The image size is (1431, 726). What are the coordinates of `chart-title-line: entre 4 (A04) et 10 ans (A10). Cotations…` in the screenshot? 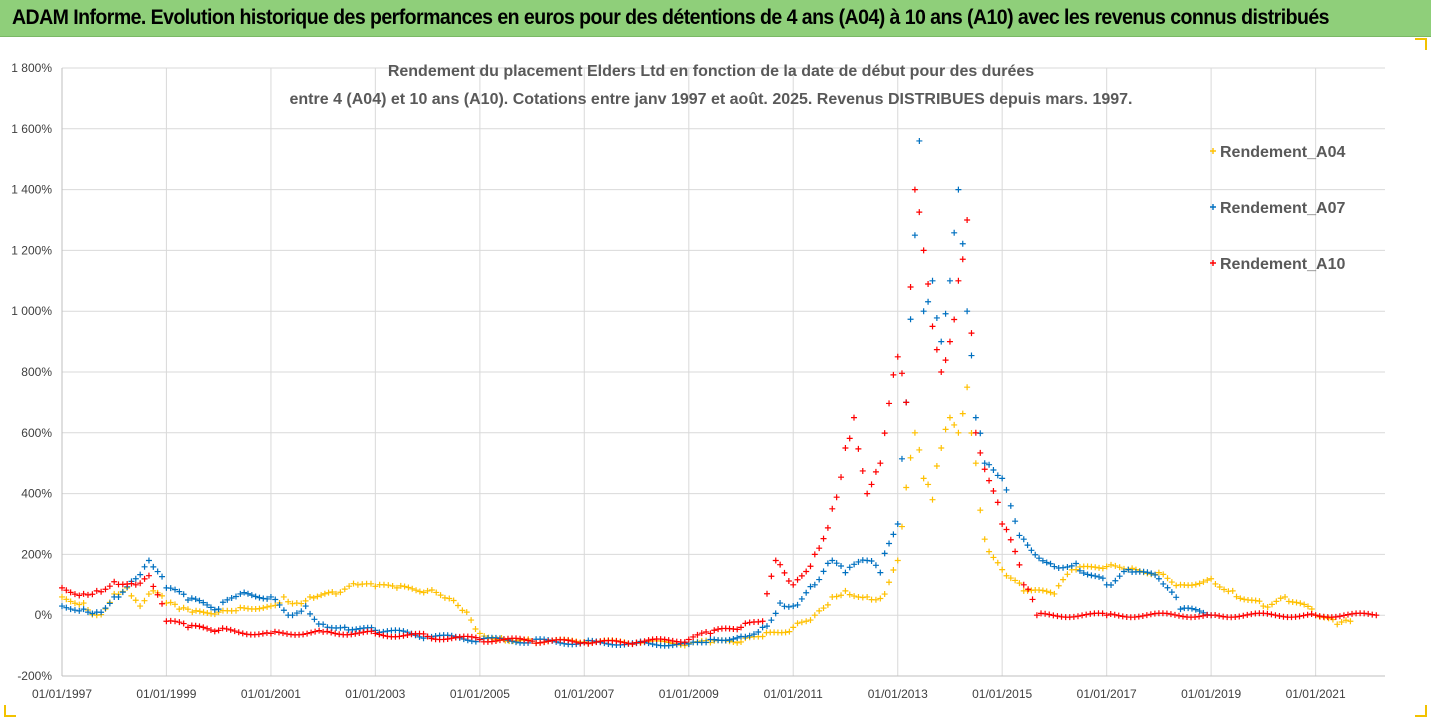 It's located at (711, 99).